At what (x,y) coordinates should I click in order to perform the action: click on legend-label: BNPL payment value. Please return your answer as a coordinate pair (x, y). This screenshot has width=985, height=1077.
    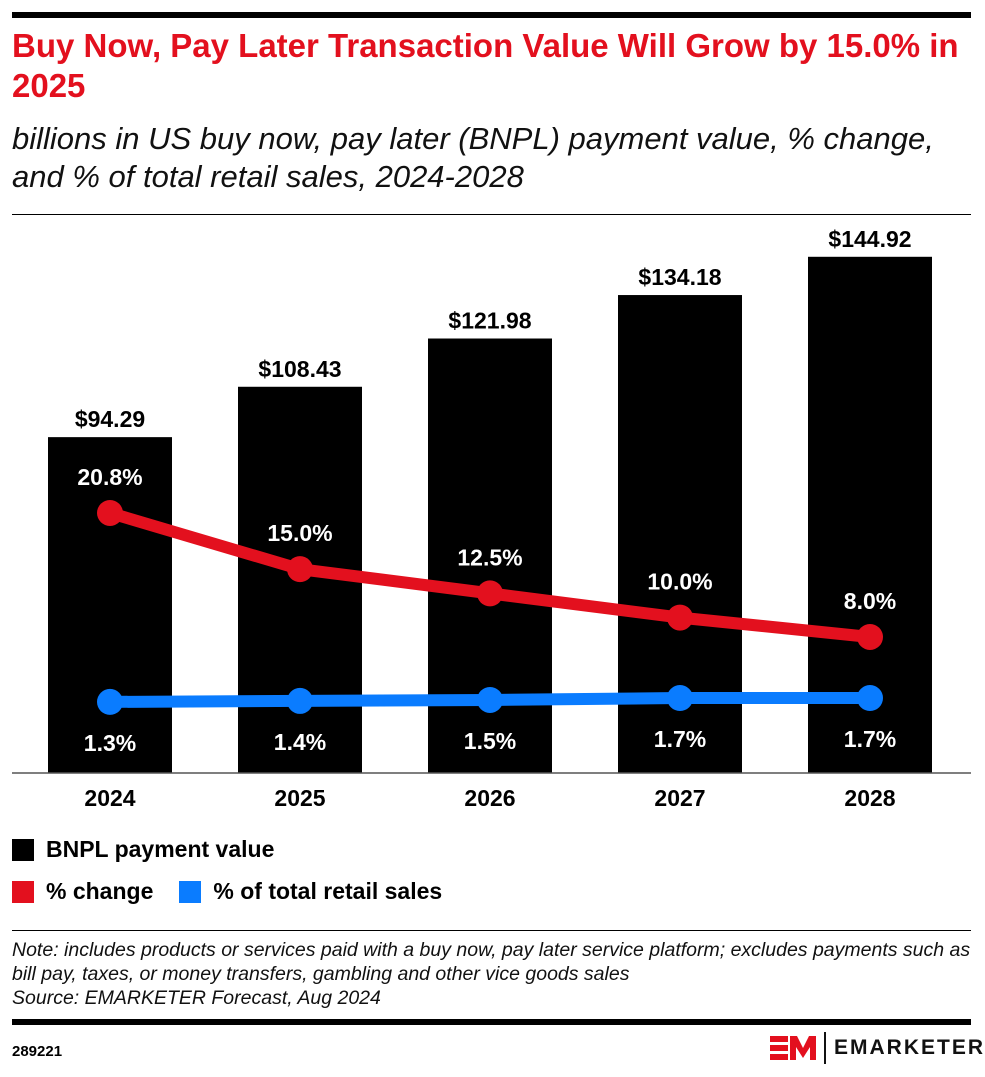
    Looking at the image, I should click on (160, 849).